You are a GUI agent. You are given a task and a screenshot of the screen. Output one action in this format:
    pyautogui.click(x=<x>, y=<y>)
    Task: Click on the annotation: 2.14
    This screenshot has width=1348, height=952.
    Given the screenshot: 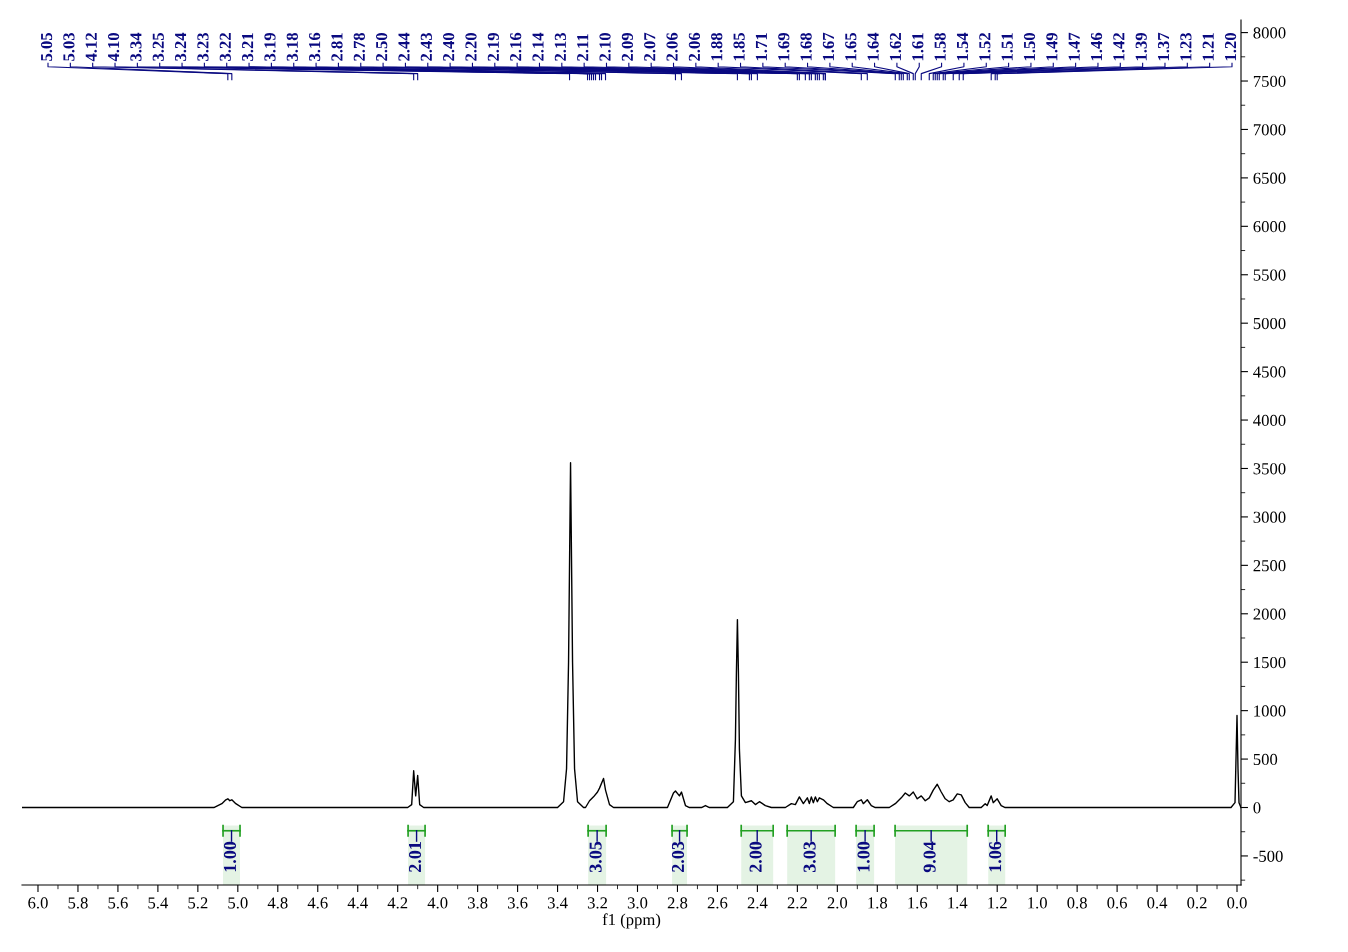 What is the action you would take?
    pyautogui.click(x=538, y=46)
    